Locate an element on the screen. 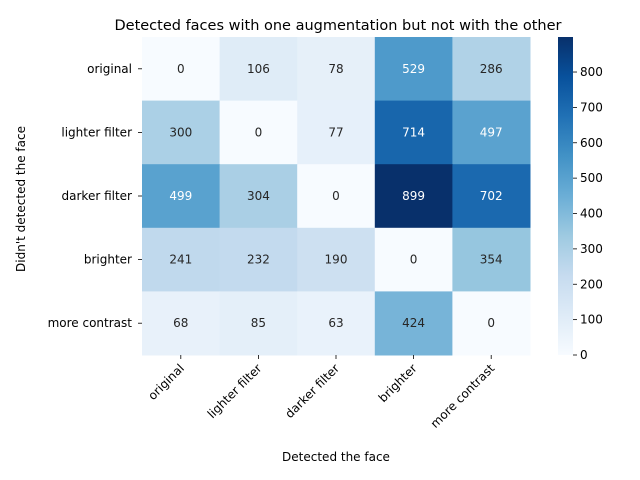 The width and height of the screenshot is (640, 480). x-tick-label-more-contrast: more contrast is located at coordinates (463, 396).